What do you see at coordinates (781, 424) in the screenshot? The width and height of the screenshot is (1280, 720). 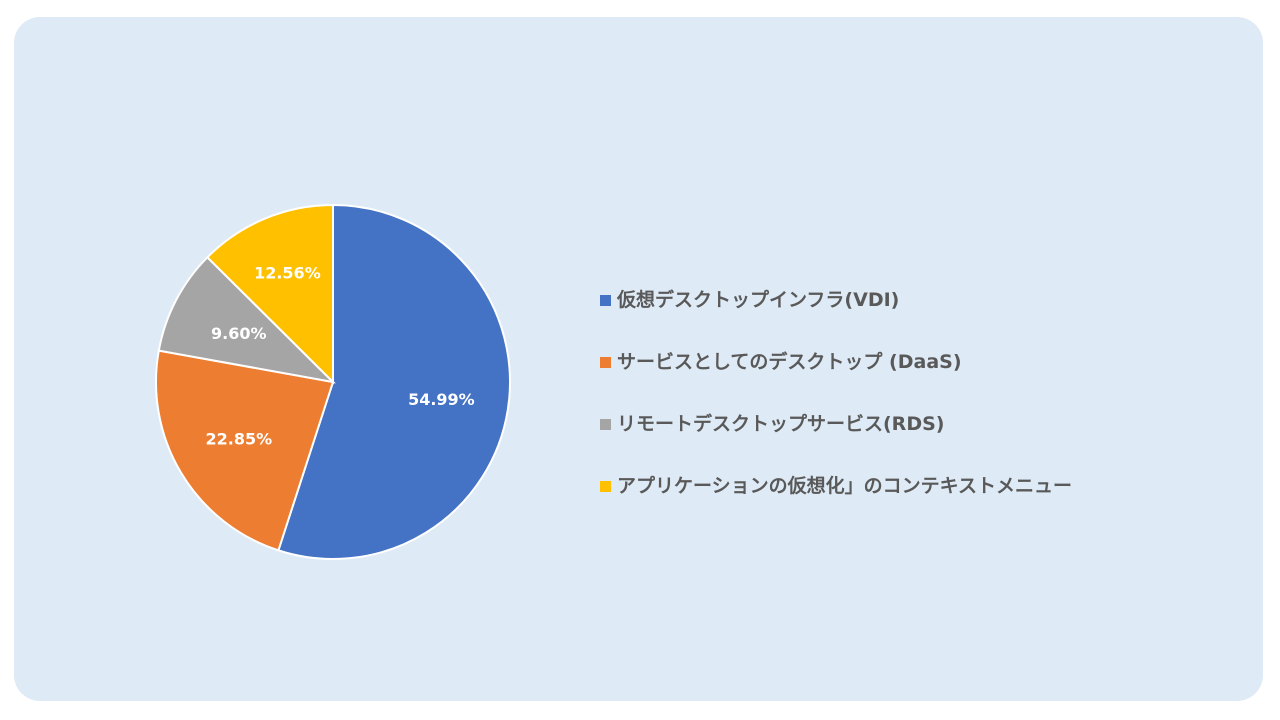 I see `legend-label-rds: リモートデスクトップサービス(RDS)` at bounding box center [781, 424].